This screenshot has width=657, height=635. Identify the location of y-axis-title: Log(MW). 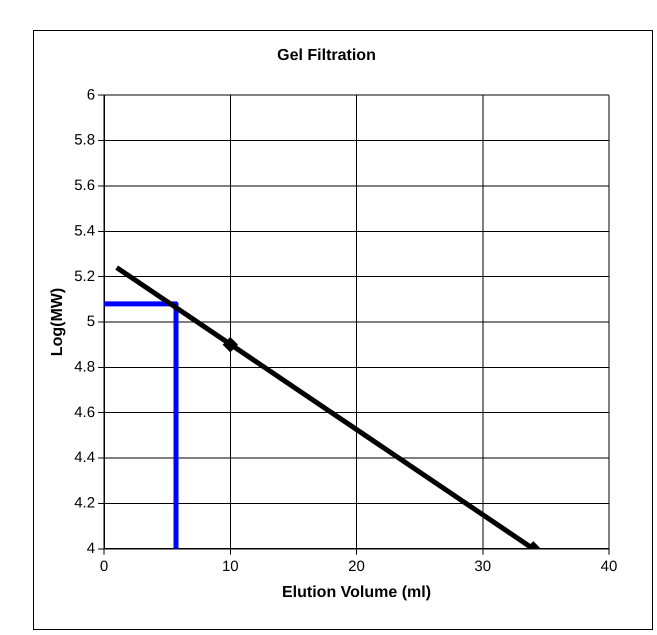
(57, 322).